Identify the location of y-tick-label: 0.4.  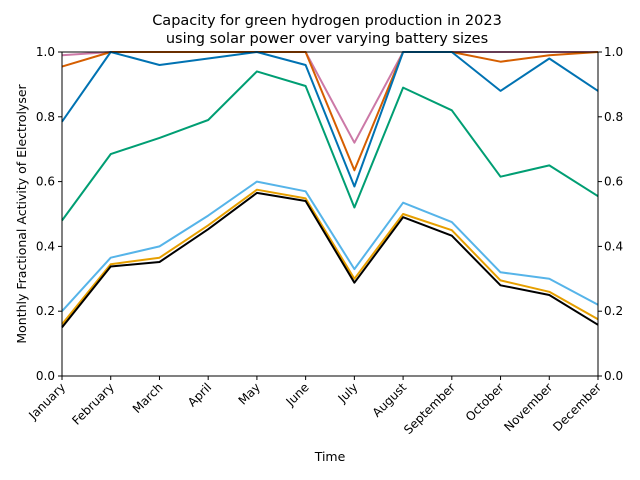
(45, 246).